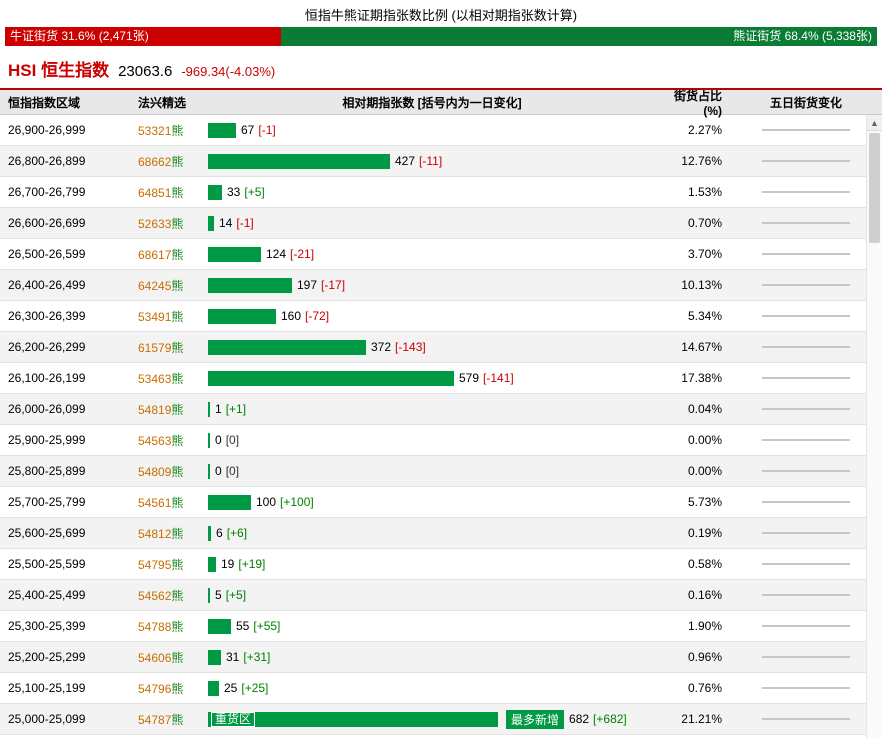  What do you see at coordinates (432, 626) in the screenshot?
I see `contracts-bar-cell: 55 [+55]` at bounding box center [432, 626].